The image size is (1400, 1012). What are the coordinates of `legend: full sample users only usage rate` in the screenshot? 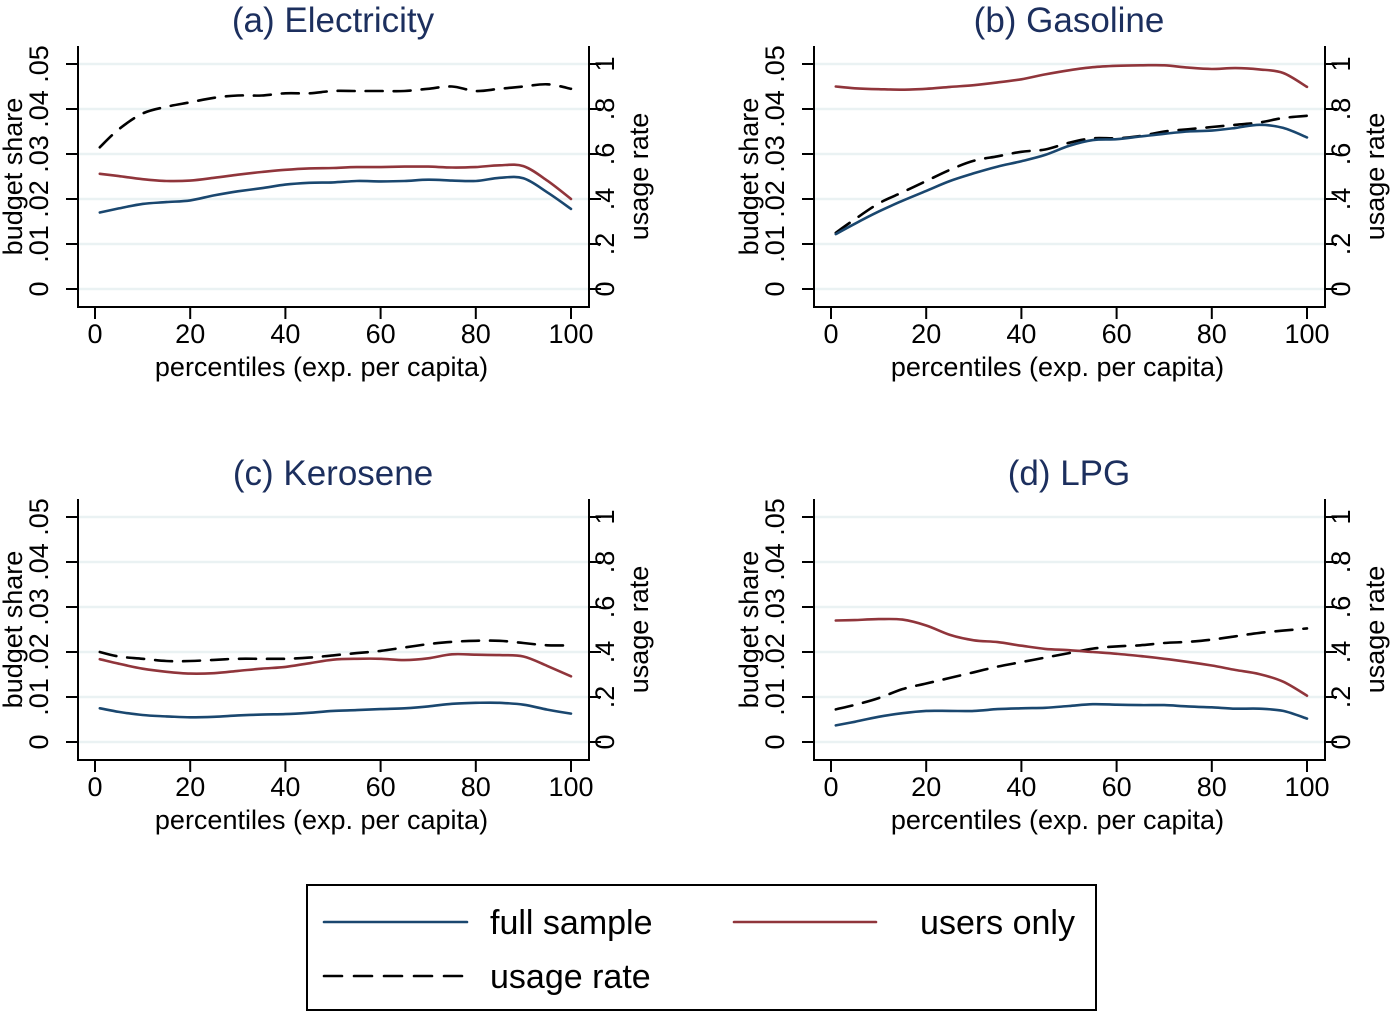 It's located at (701, 947).